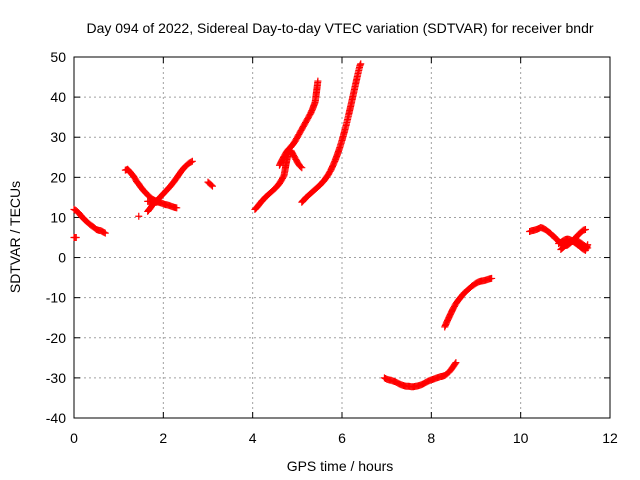 The image size is (640, 480). Describe the element at coordinates (340, 466) in the screenshot. I see `x-axis-label: GPS time / hours` at that location.